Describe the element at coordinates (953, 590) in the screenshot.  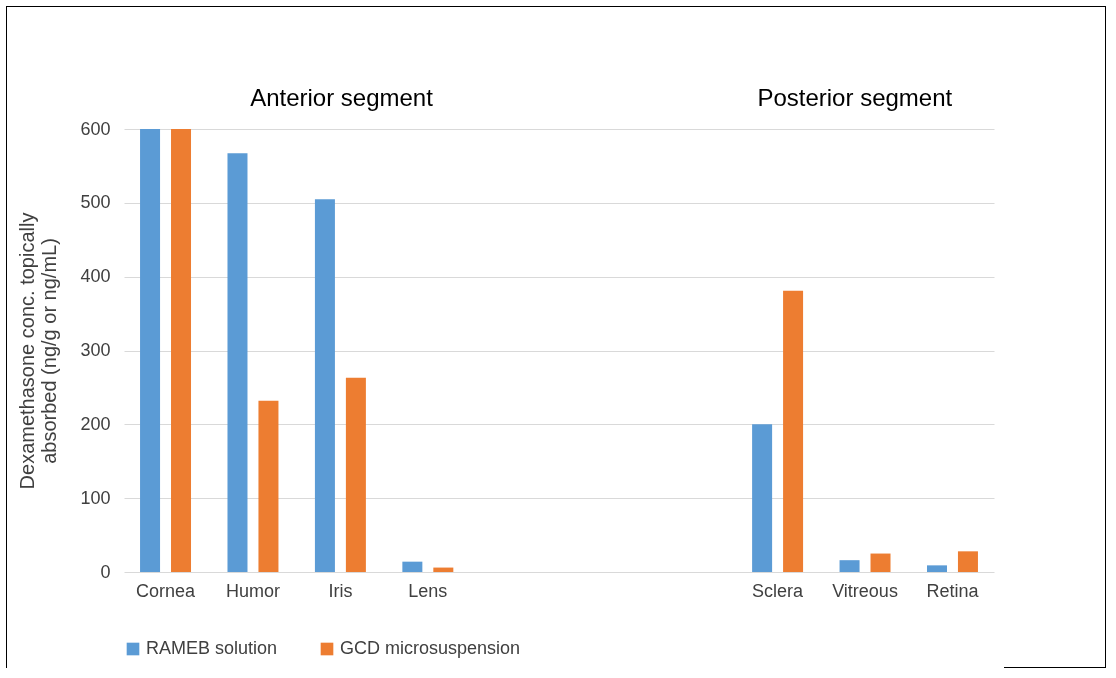
I see `x-tick-label: Retina` at that location.